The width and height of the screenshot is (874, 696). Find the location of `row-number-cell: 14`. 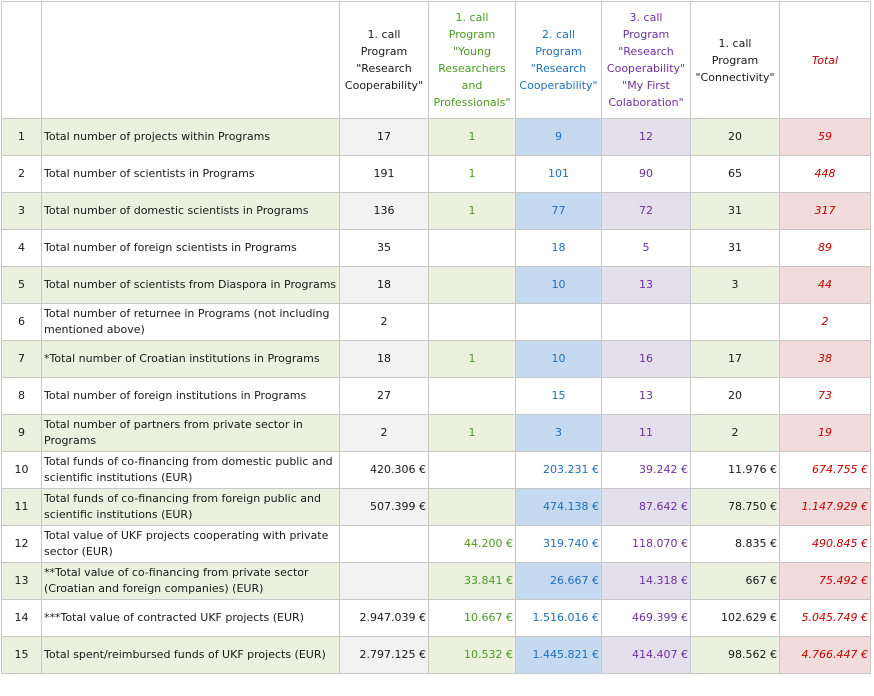

row-number-cell: 14 is located at coordinates (21, 618).